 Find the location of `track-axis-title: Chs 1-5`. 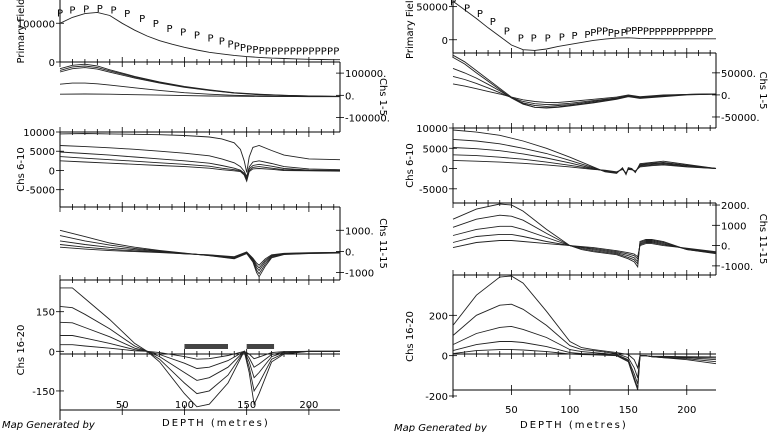

track-axis-title: Chs 1-5 is located at coordinates (382, 97).